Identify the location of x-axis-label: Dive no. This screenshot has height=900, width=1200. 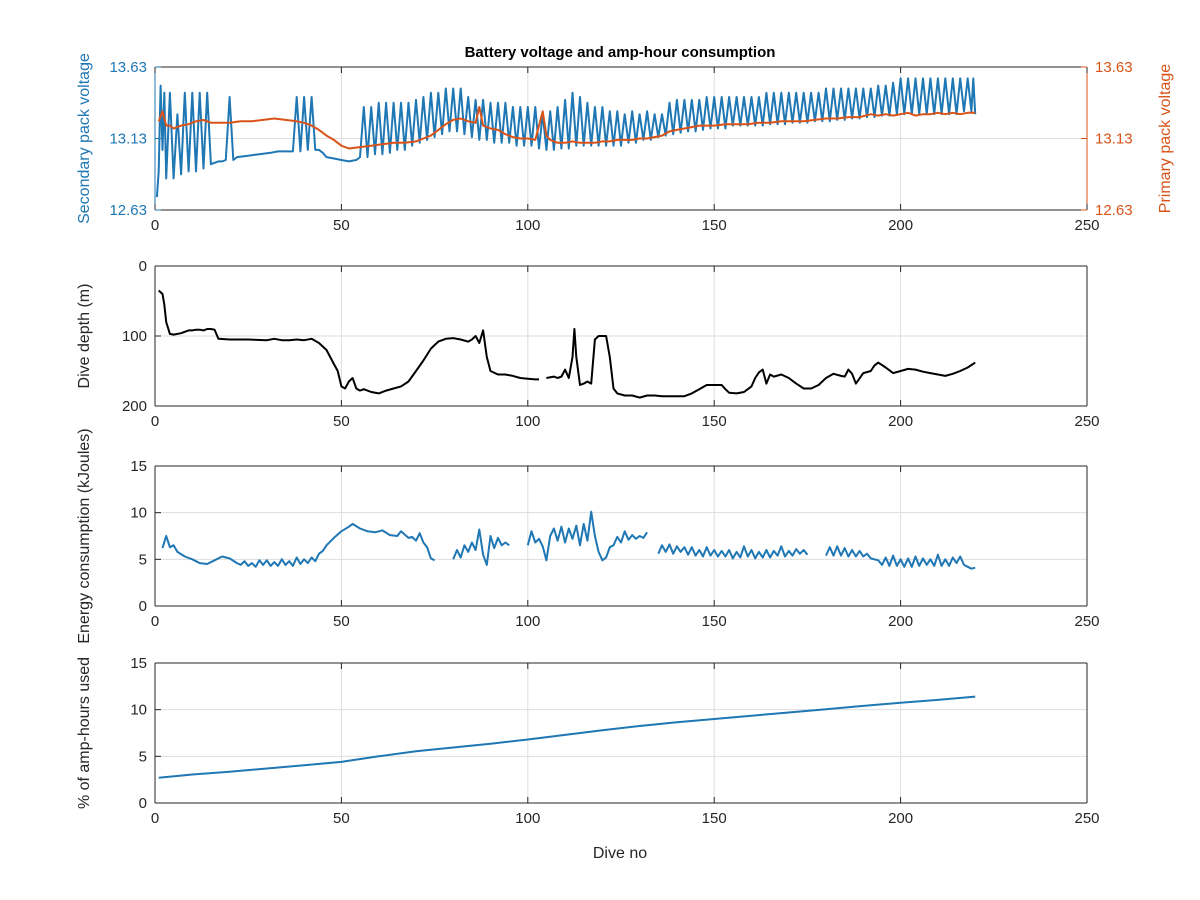
(620, 853).